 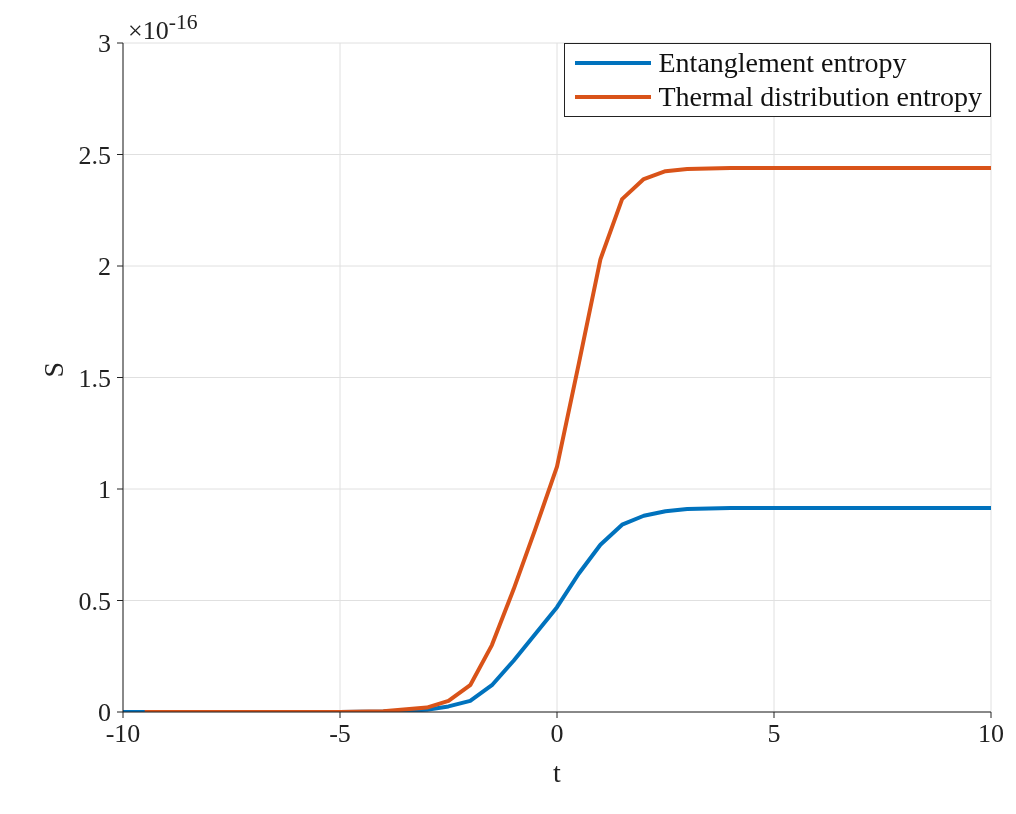 I want to click on legend-label: Thermal distribution entropy, so click(x=820, y=97).